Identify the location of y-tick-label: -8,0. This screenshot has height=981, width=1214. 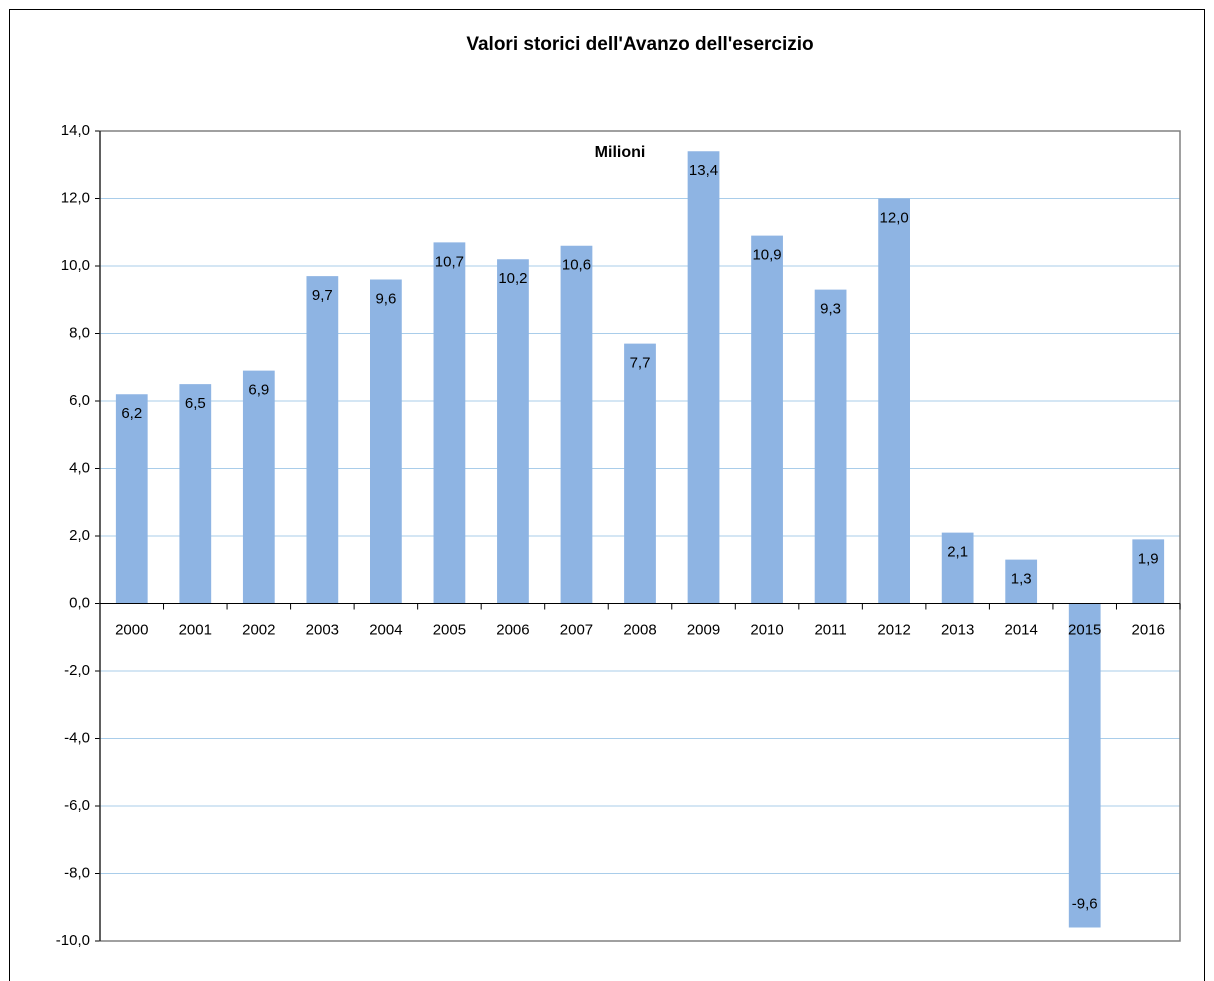
(77, 872).